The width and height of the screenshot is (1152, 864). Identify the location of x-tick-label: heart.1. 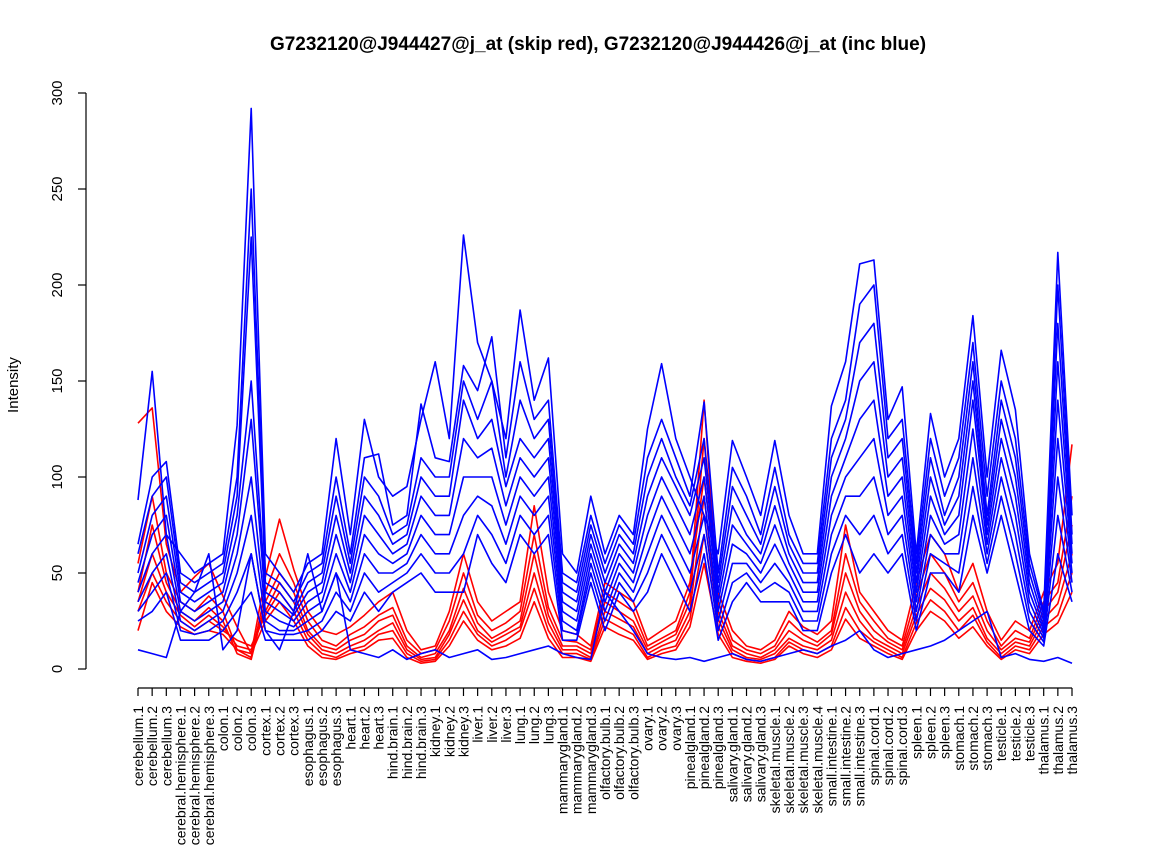
(350, 728).